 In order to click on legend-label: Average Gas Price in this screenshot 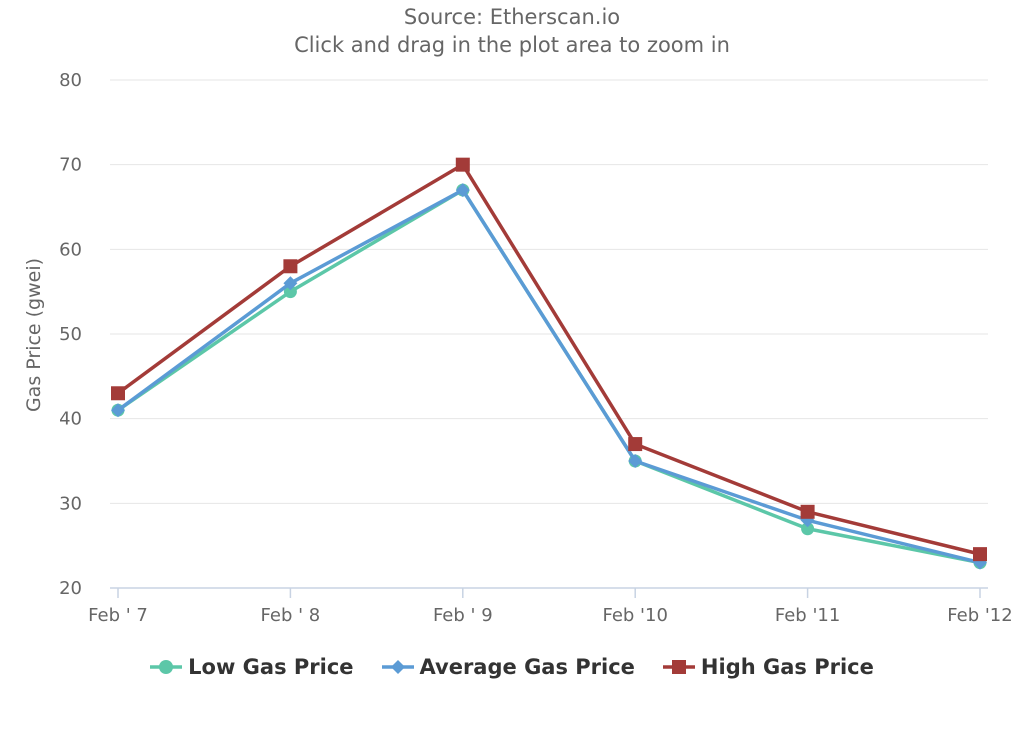, I will do `click(527, 667)`.